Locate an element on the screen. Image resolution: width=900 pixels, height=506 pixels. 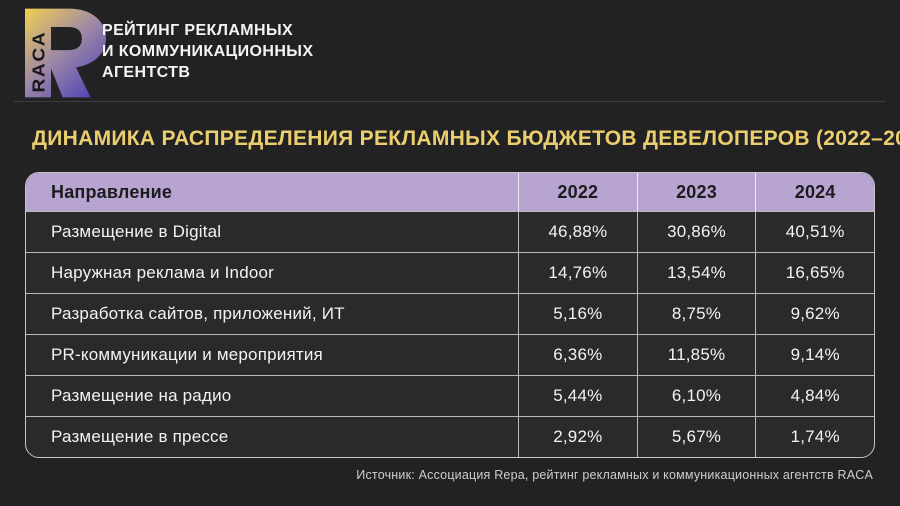
row-value-2024: 9,62% is located at coordinates (814, 314).